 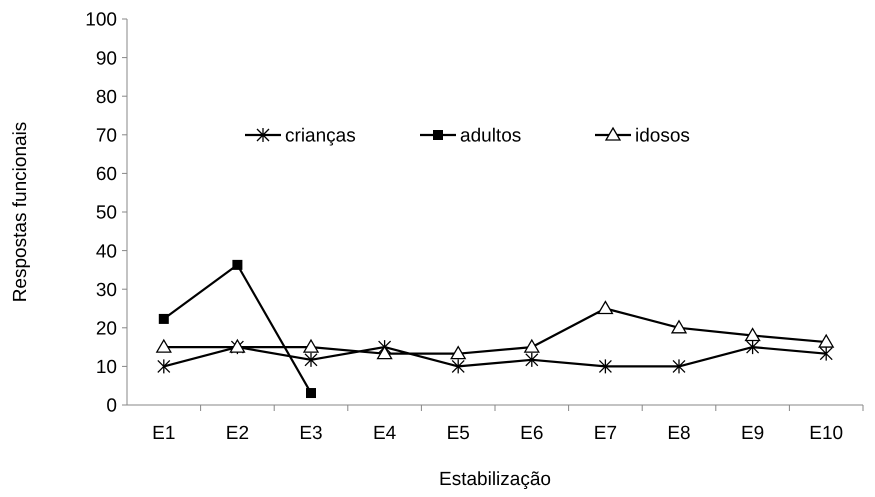 What do you see at coordinates (752, 433) in the screenshot?
I see `x-tick-label: E9` at bounding box center [752, 433].